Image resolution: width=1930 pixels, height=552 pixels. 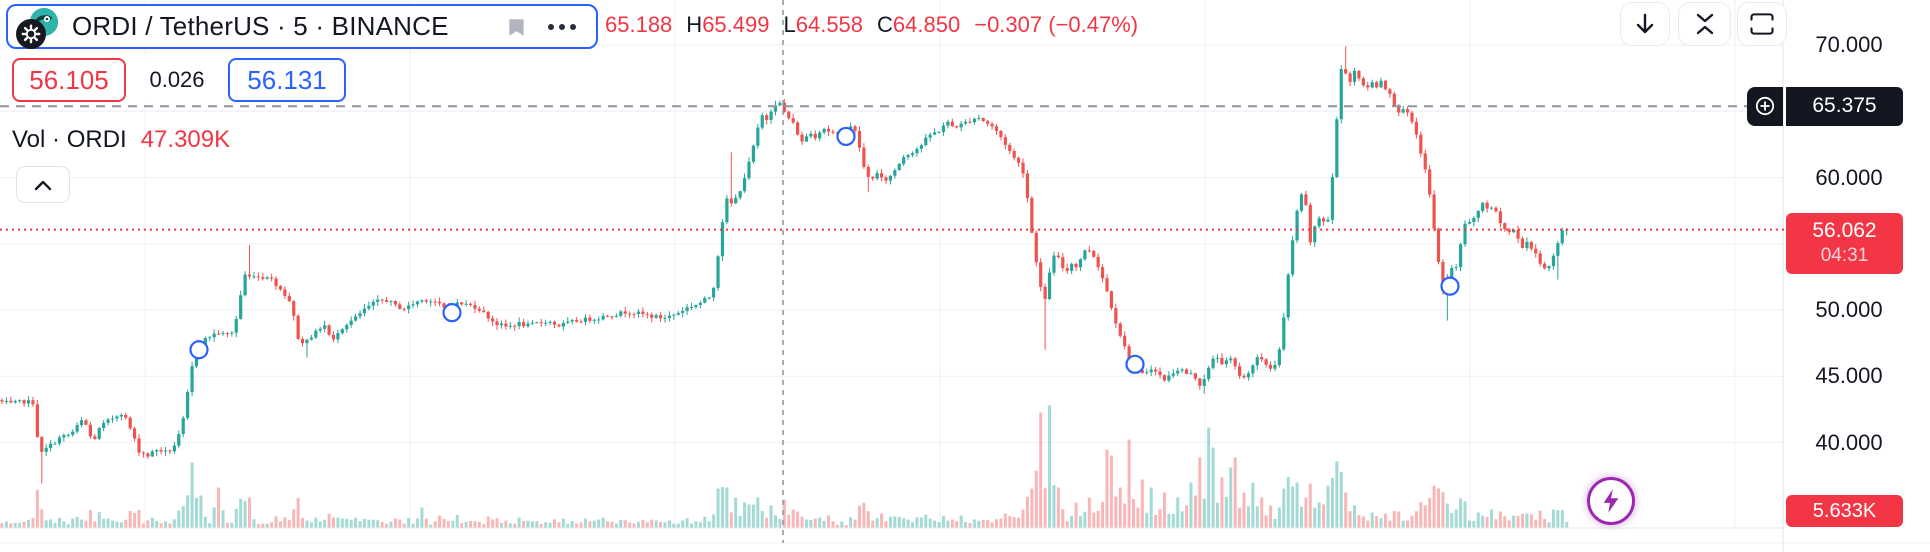 I want to click on minimize-pane-button, so click(x=1704, y=24).